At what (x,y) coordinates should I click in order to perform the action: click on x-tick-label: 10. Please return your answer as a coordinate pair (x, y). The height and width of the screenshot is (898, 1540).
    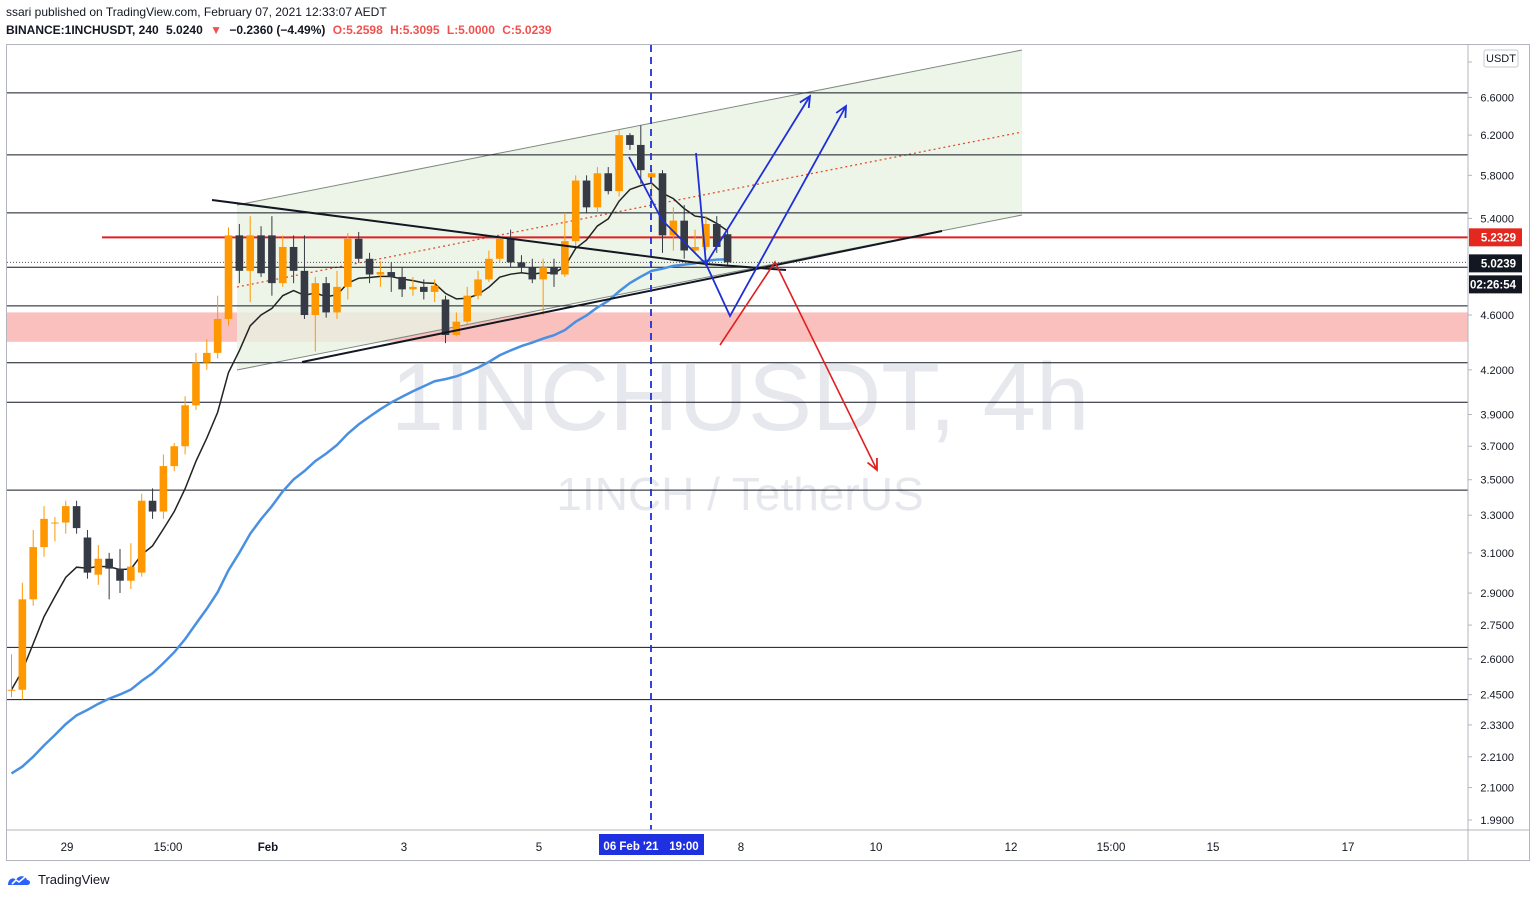
    Looking at the image, I should click on (876, 848).